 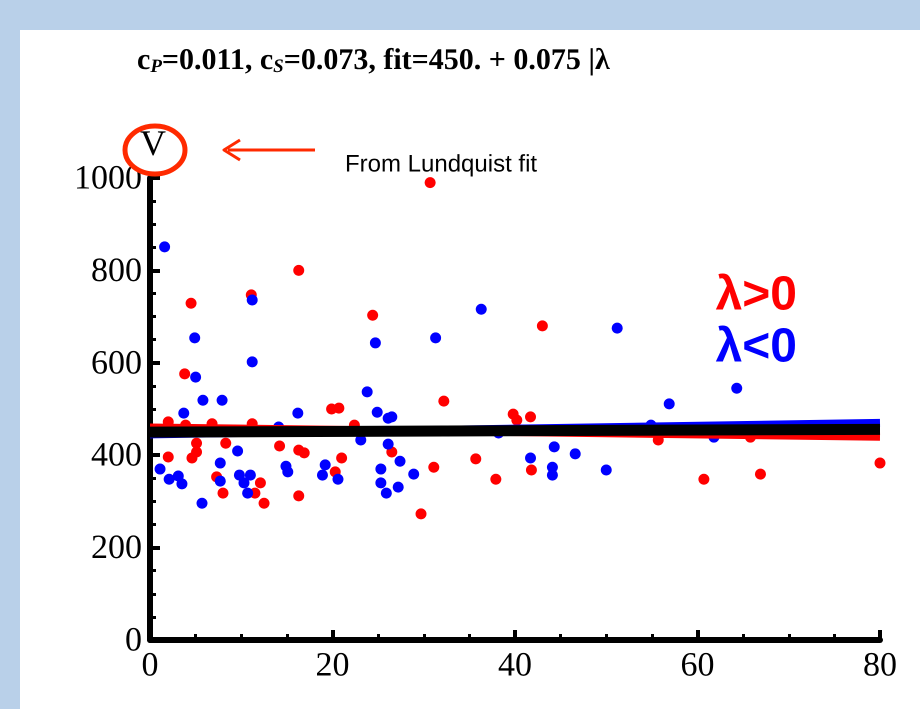 What do you see at coordinates (333, 665) in the screenshot?
I see `x-tick-label: 20` at bounding box center [333, 665].